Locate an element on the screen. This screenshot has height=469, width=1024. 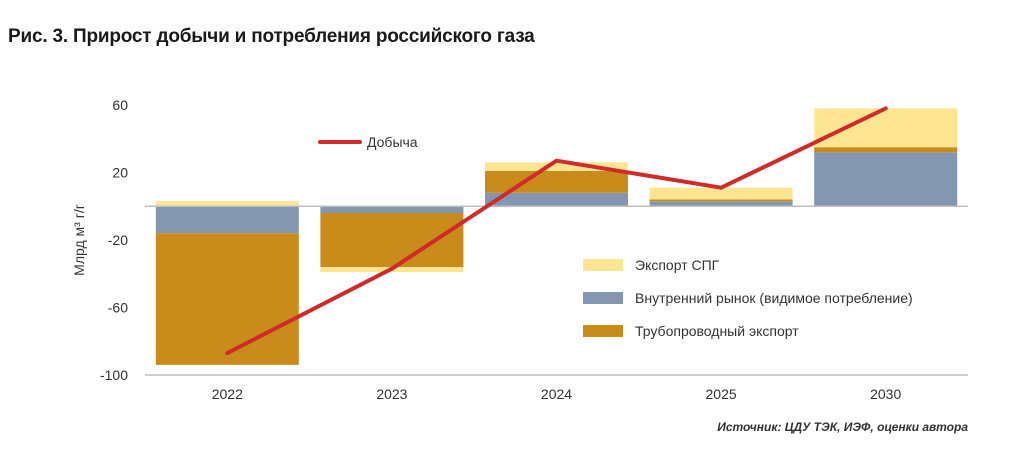
x-tick-label: 2025 is located at coordinates (721, 394).